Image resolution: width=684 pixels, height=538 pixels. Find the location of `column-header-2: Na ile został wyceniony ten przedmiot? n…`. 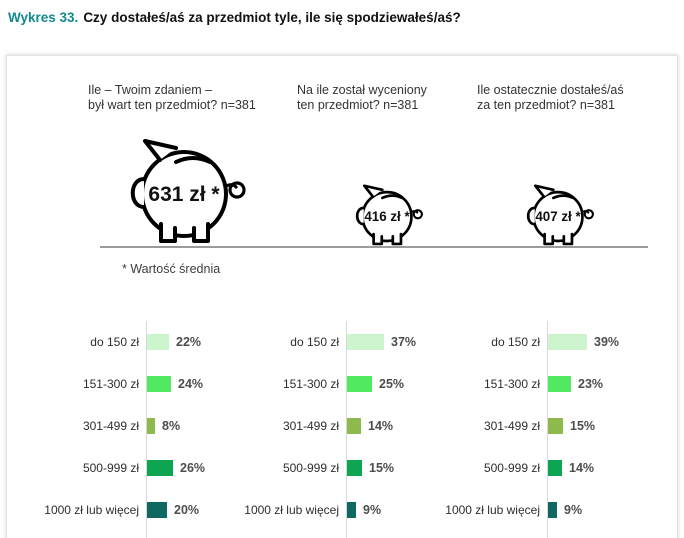

column-header-2: Na ile został wyceniony ten przedmiot? n… is located at coordinates (362, 97).